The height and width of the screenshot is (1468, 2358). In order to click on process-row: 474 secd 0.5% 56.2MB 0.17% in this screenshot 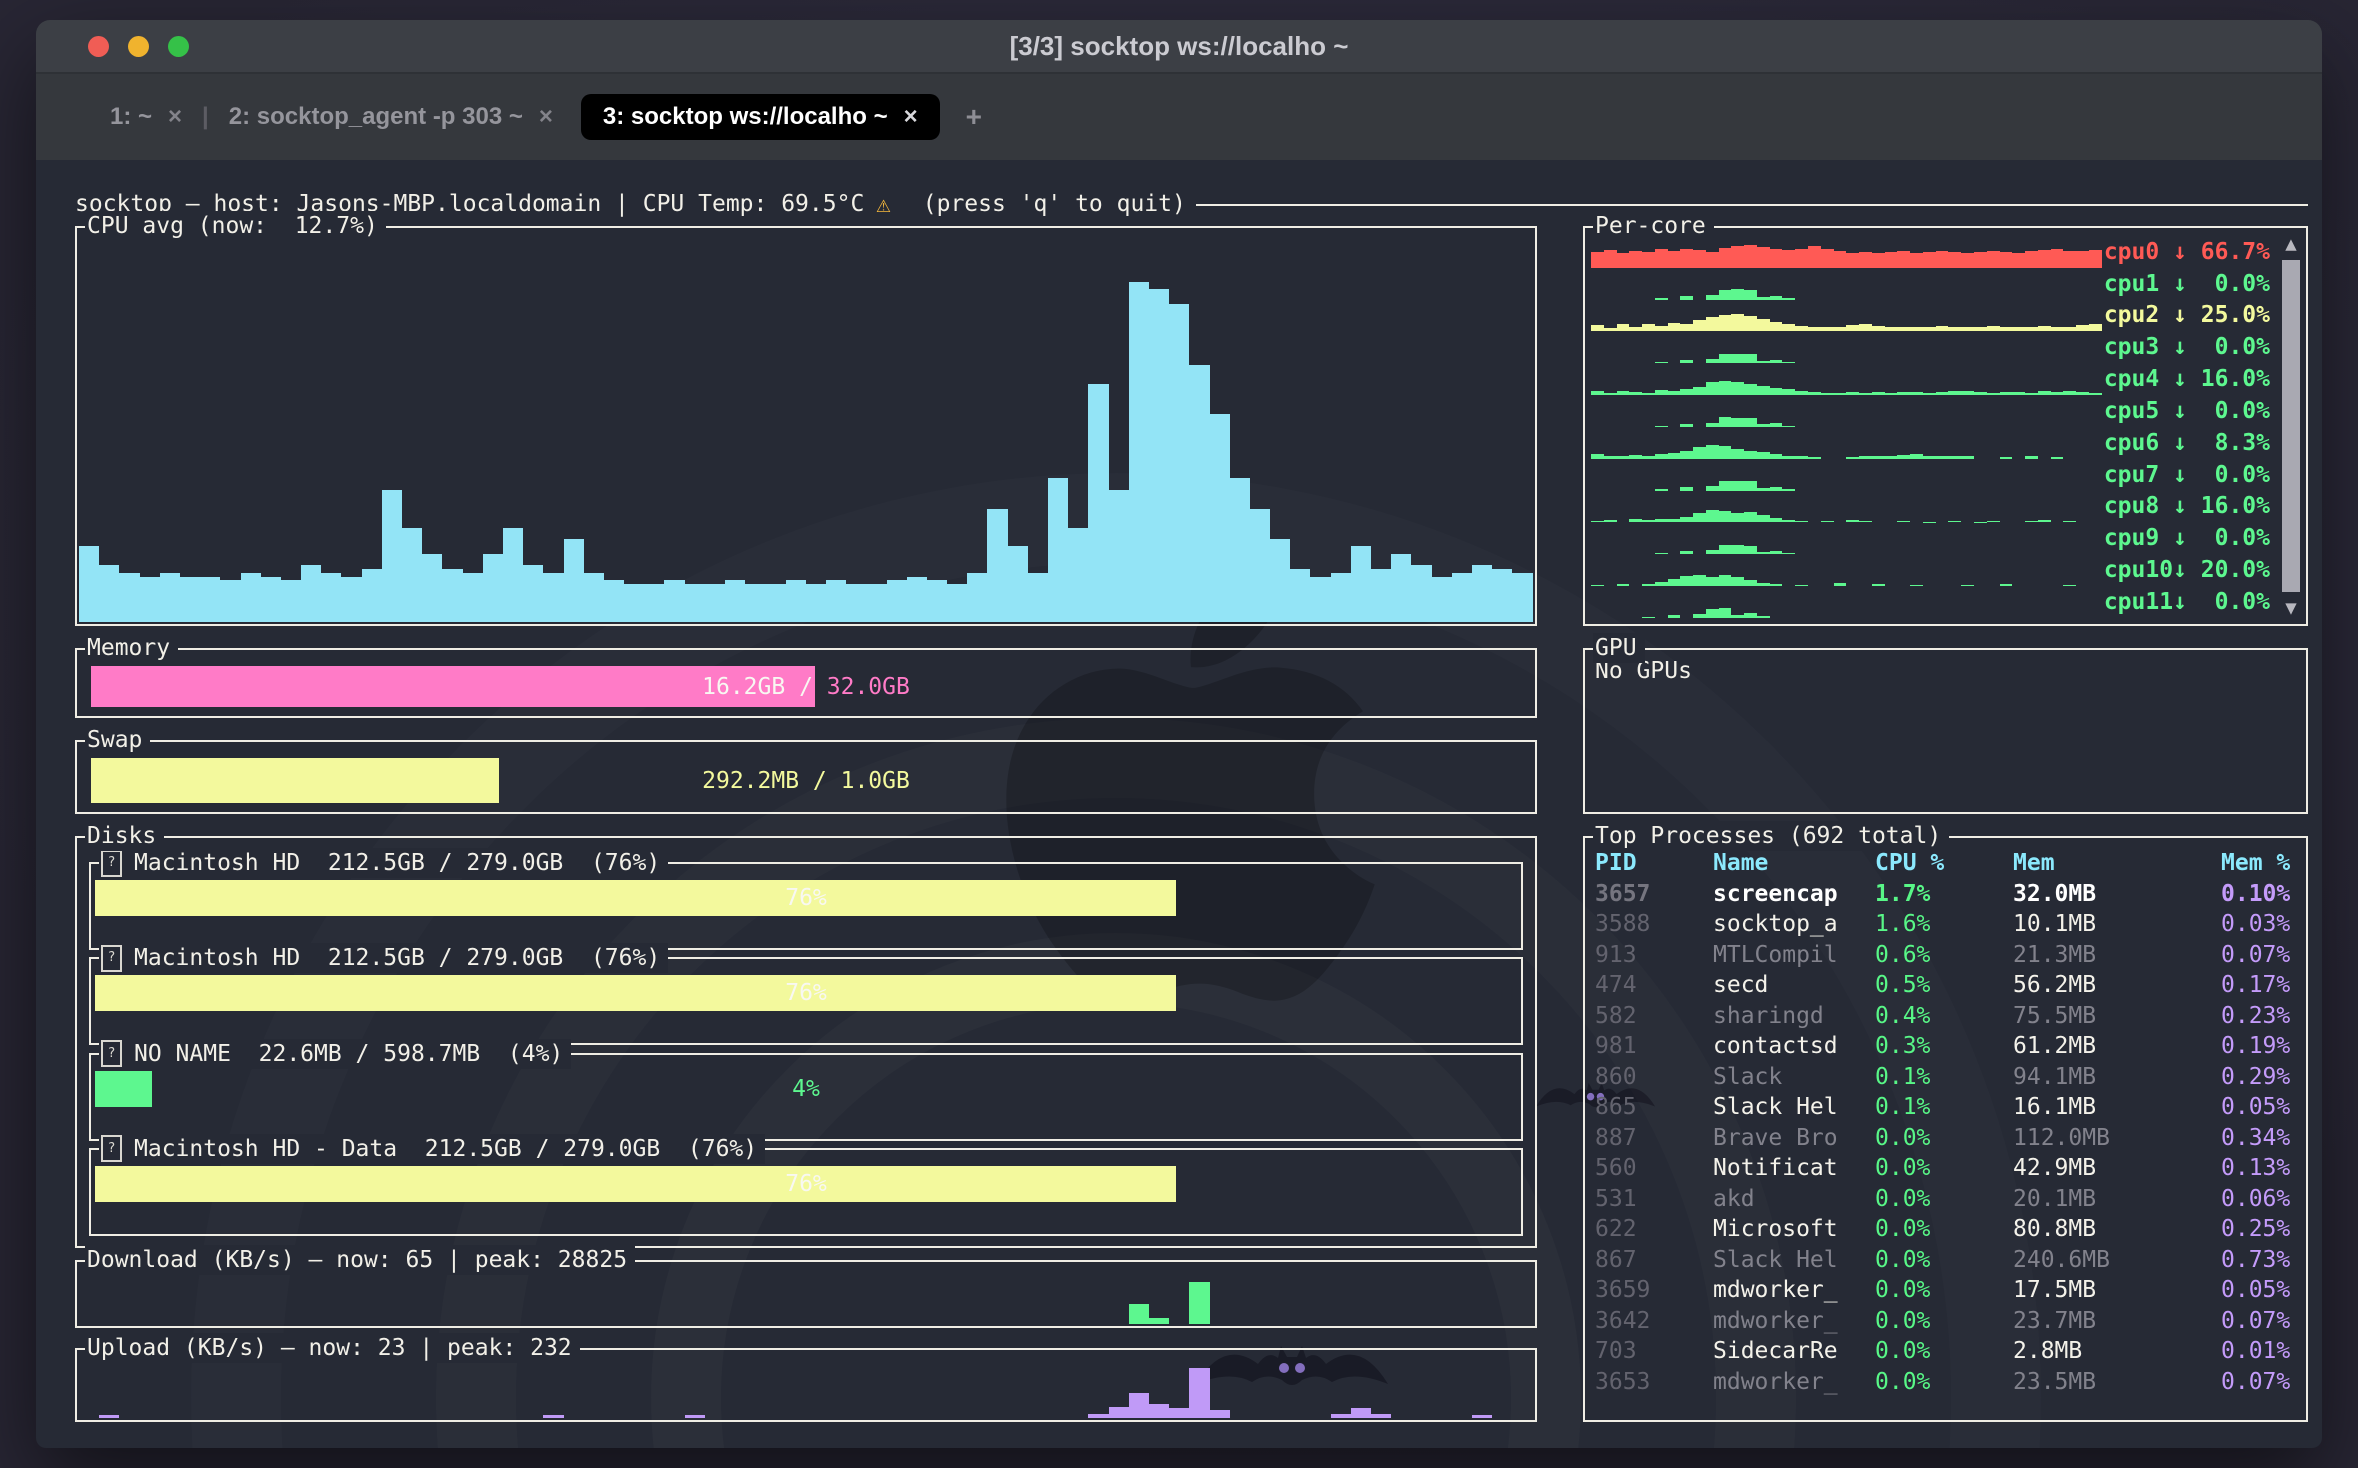, I will do `click(1947, 985)`.